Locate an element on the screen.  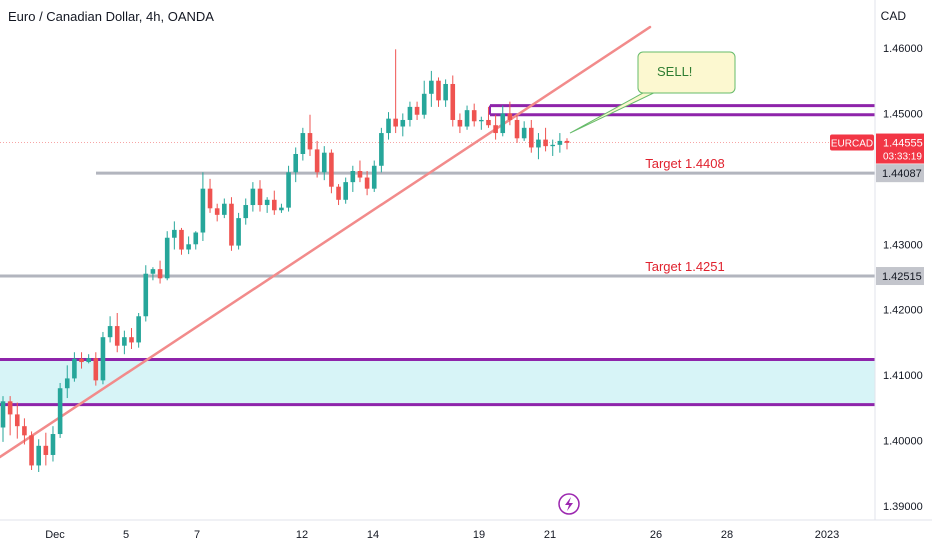
level-badge-text: 1.42515 is located at coordinates (902, 277).